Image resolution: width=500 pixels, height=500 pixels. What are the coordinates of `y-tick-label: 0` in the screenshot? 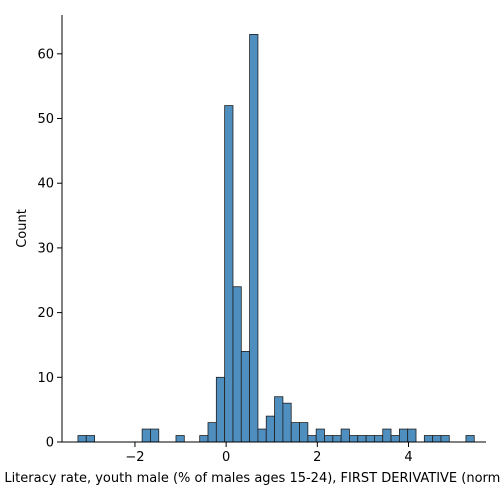 It's located at (50, 443).